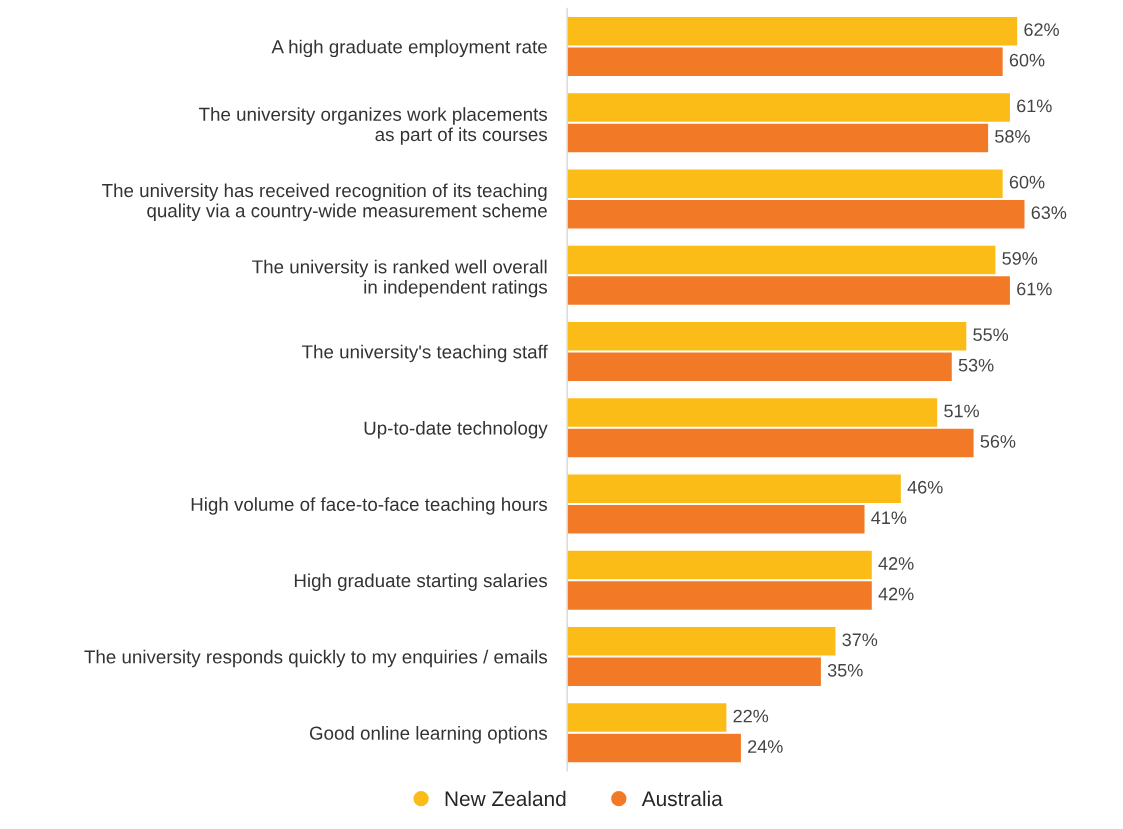 The image size is (1123, 829). What do you see at coordinates (845, 670) in the screenshot?
I see `data-label: 35%` at bounding box center [845, 670].